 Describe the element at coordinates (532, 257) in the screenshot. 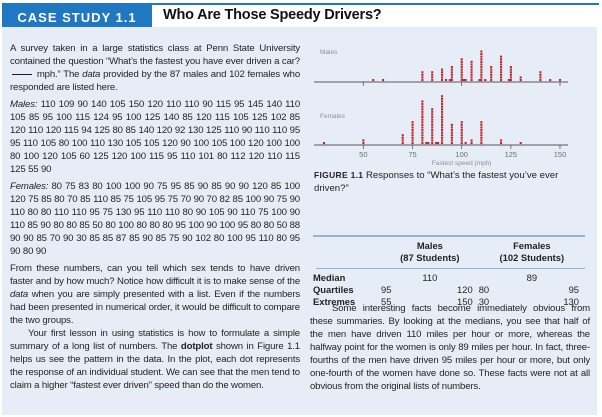

I see `females-header-line2: (102 Students)` at that location.